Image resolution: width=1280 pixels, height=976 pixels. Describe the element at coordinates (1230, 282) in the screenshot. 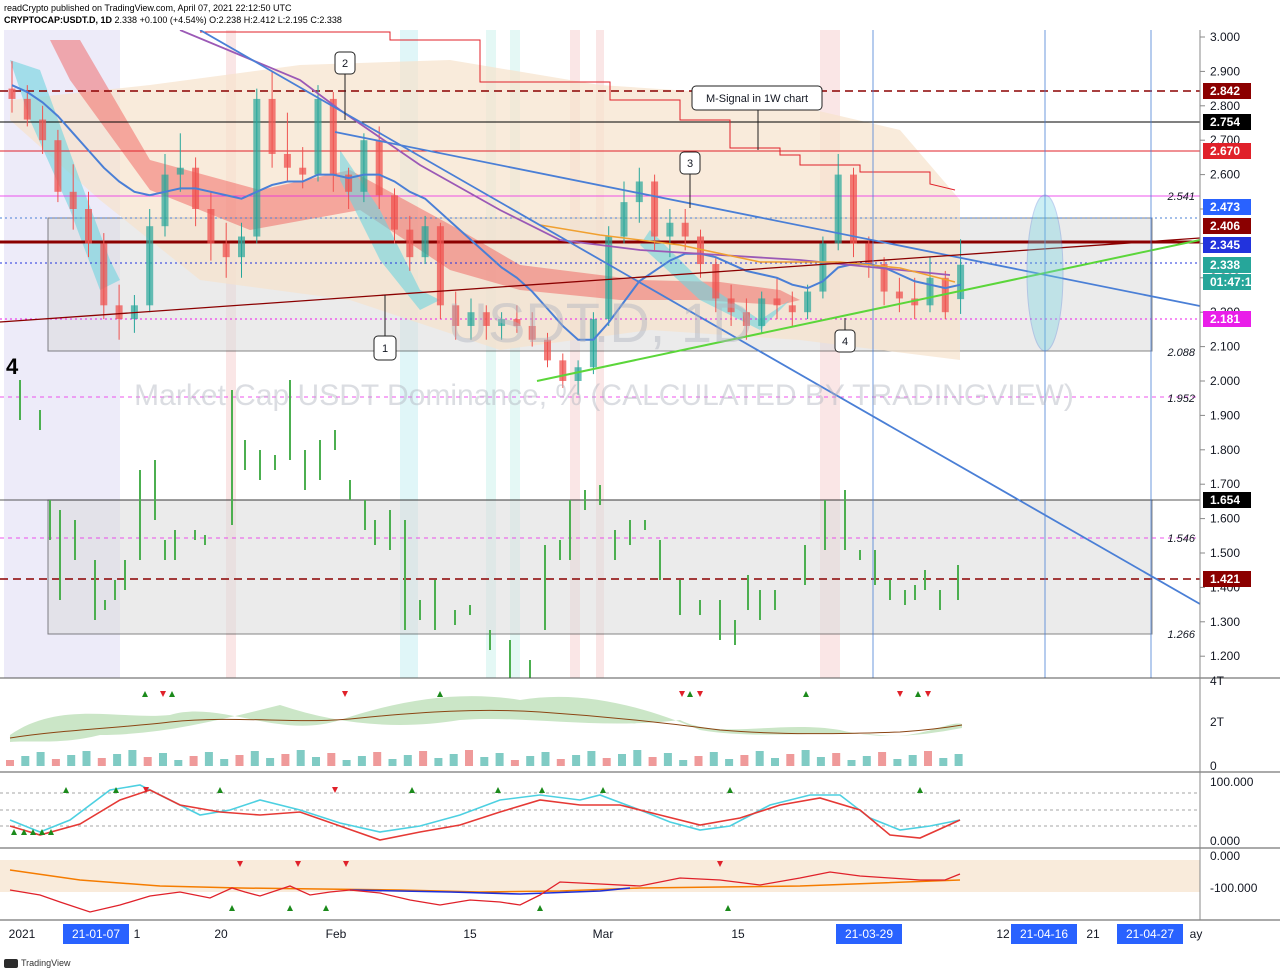

I see `price-tag: 01:47:13` at that location.